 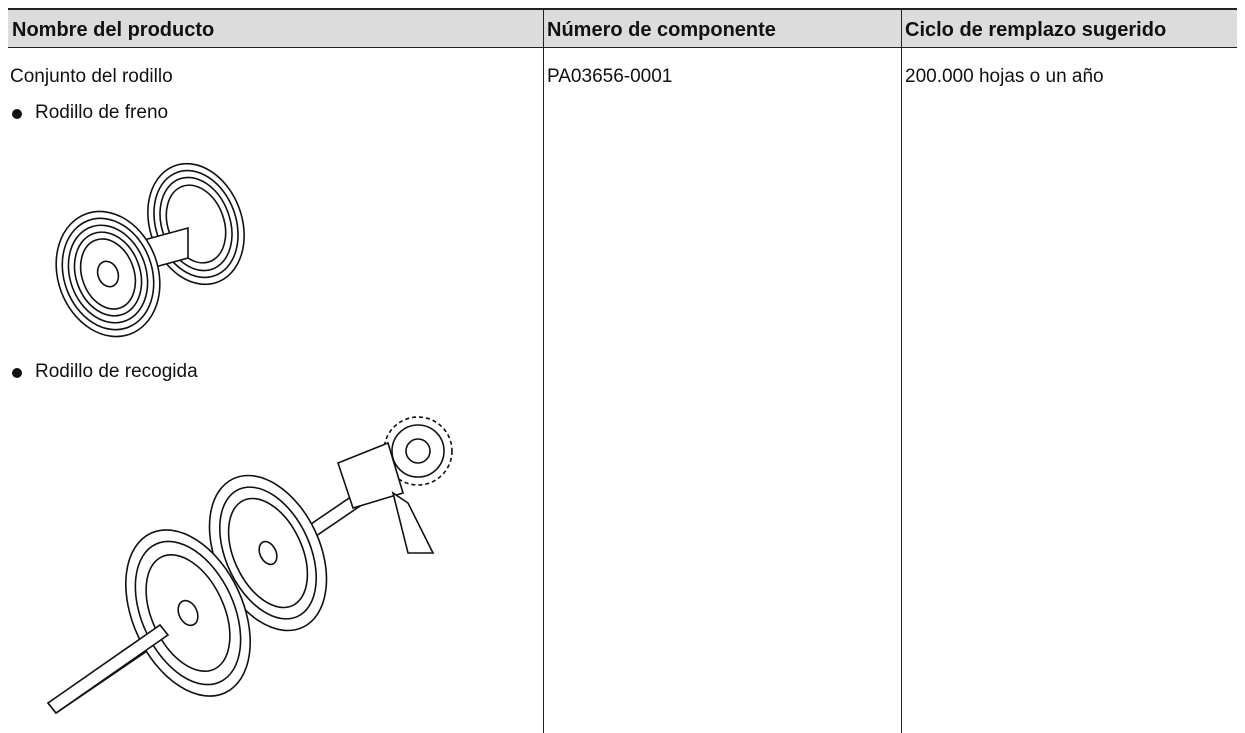 I want to click on header-cell: Número de componente, so click(x=661, y=30).